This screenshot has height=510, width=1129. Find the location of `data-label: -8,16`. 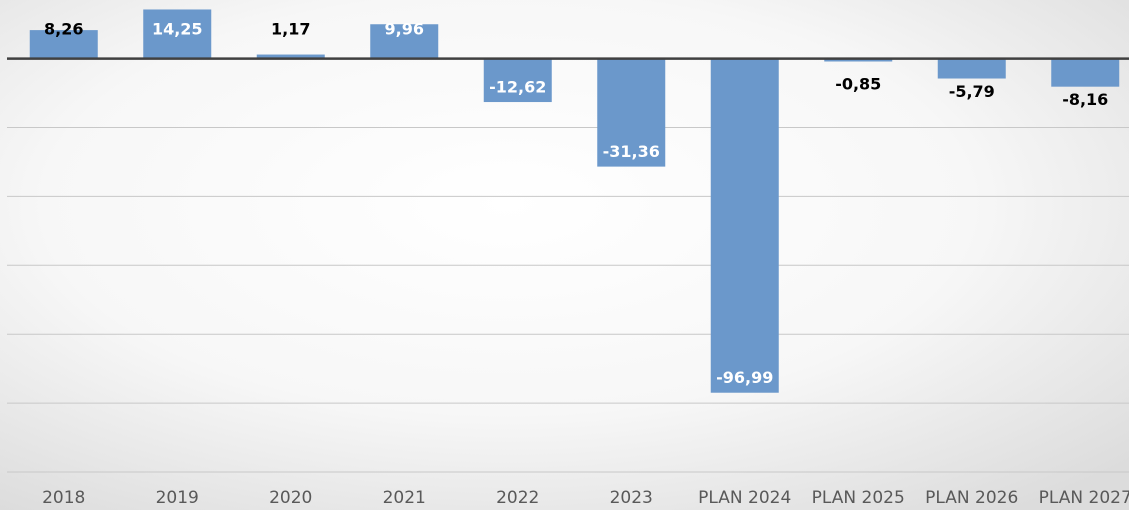

data-label: -8,16 is located at coordinates (1085, 99).